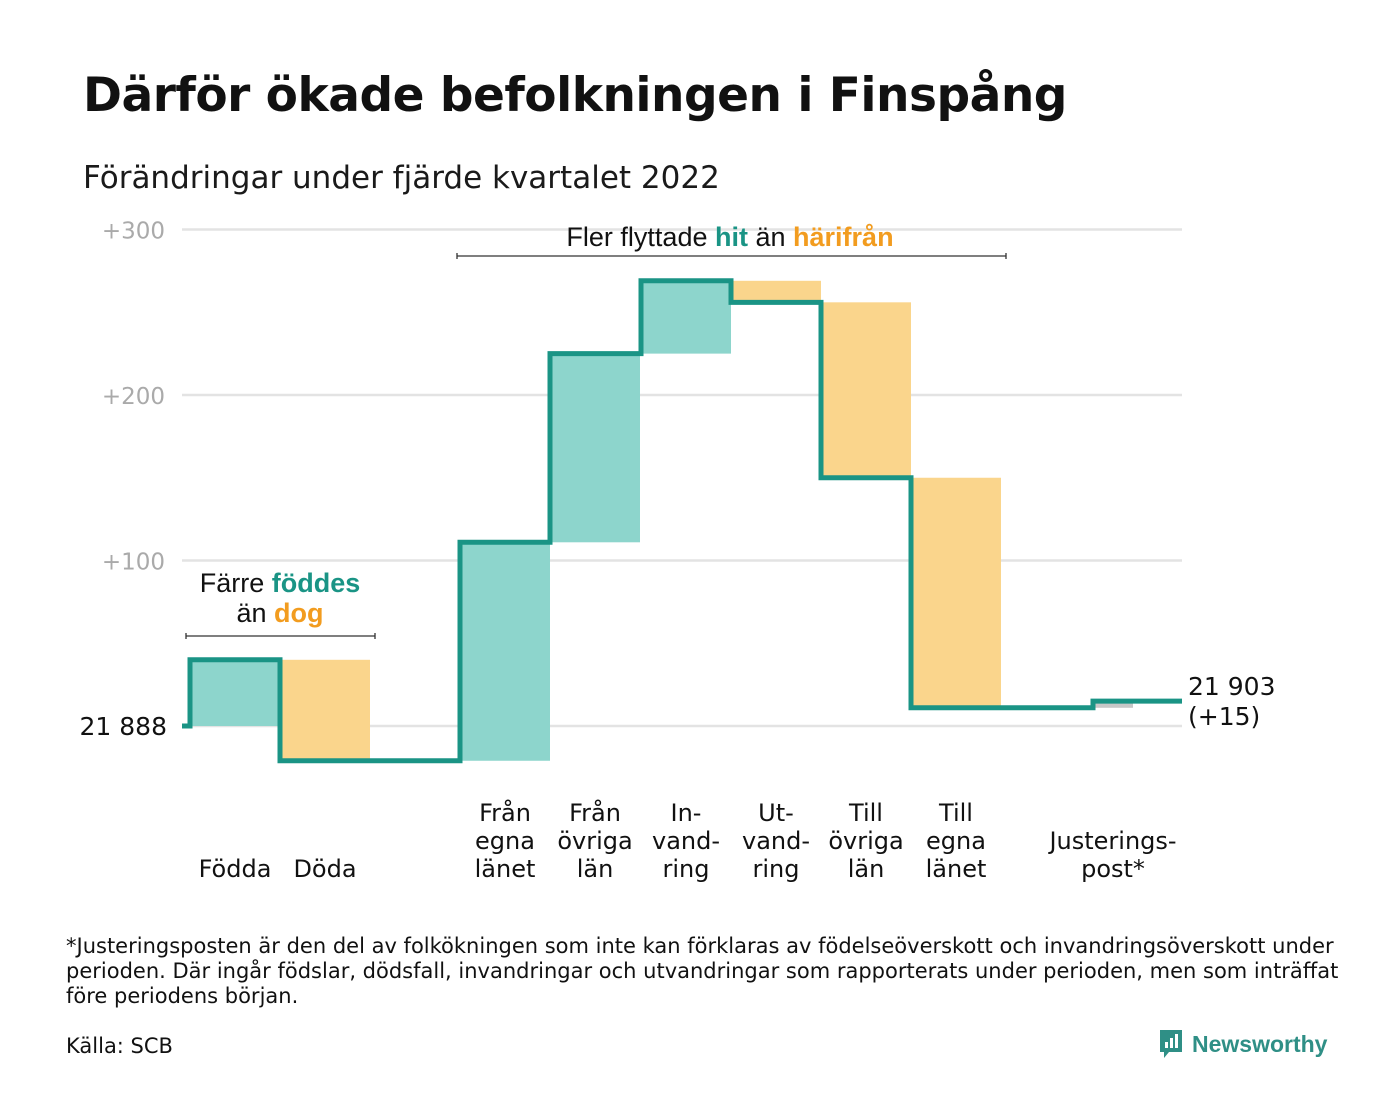  What do you see at coordinates (133, 232) in the screenshot?
I see `y-tick-label: +300` at bounding box center [133, 232].